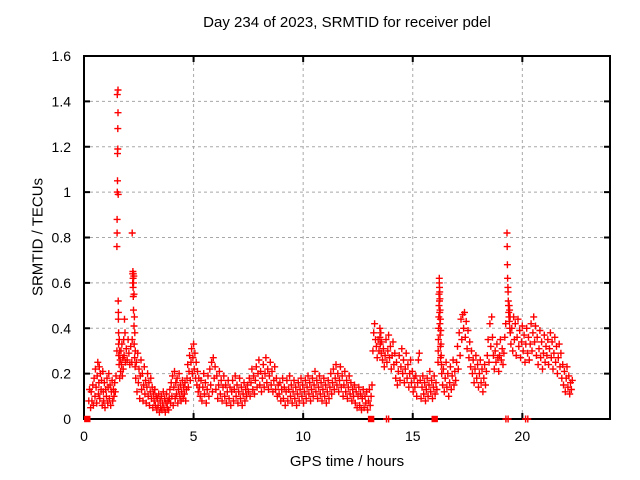 The width and height of the screenshot is (640, 480). I want to click on y-tick-label: 1, so click(67, 192).